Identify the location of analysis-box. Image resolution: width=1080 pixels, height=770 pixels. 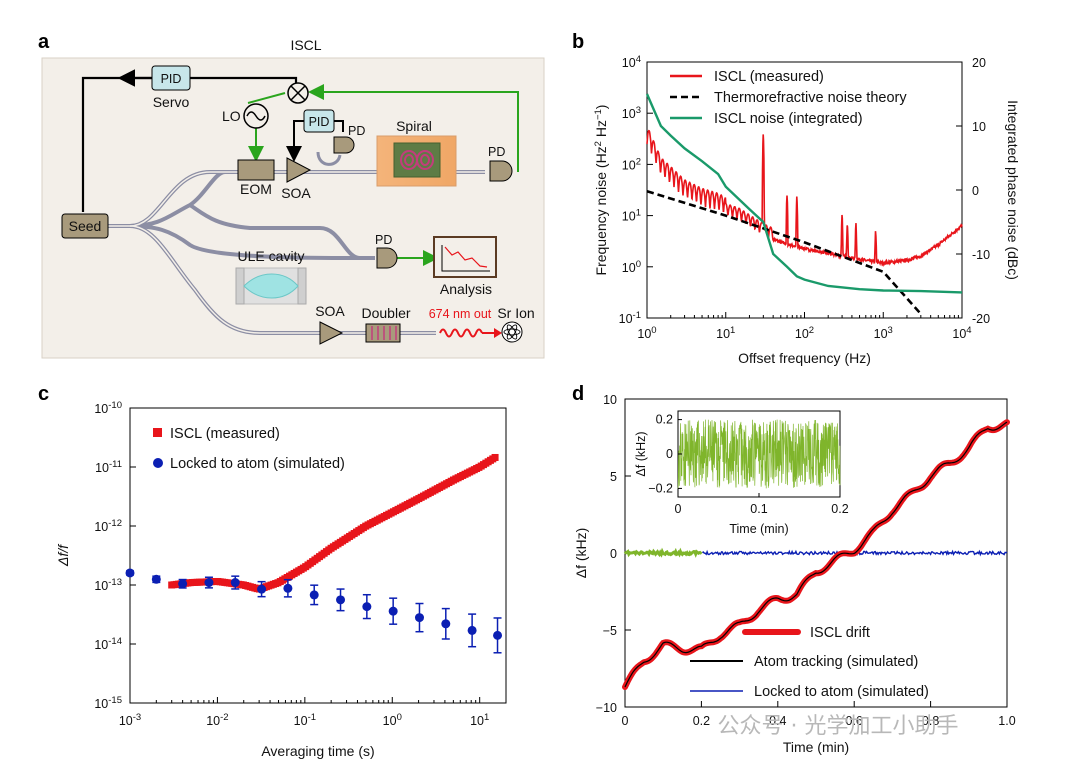
(465, 257).